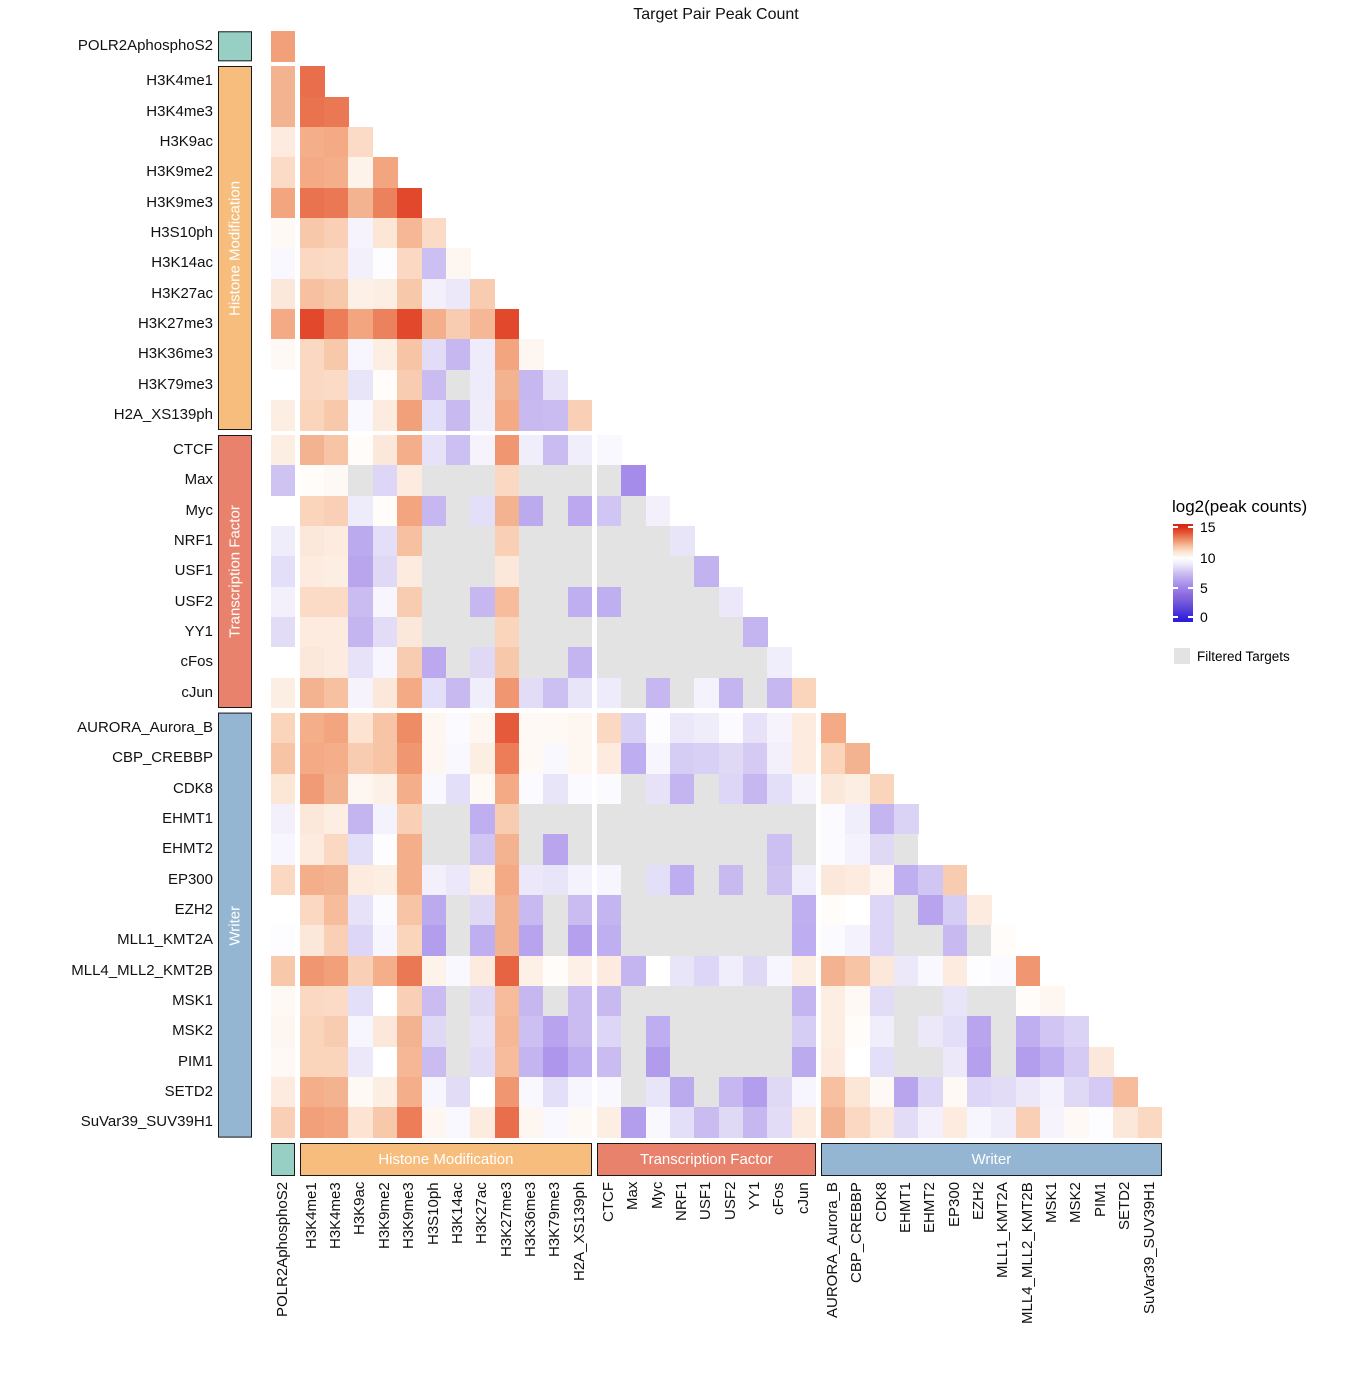 This screenshot has height=1376, width=1370. I want to click on column-label: MLL1_KMT2A, so click(1003, 1230).